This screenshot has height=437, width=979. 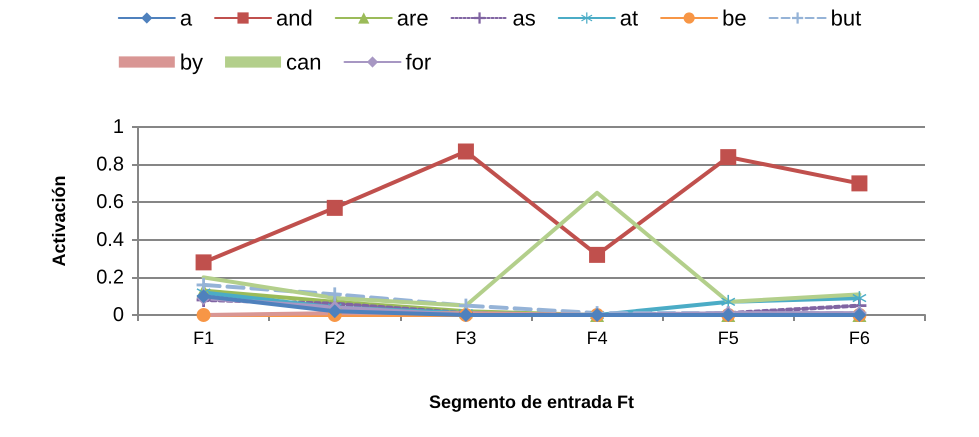 What do you see at coordinates (118, 127) in the screenshot?
I see `y-tick-label: 1` at bounding box center [118, 127].